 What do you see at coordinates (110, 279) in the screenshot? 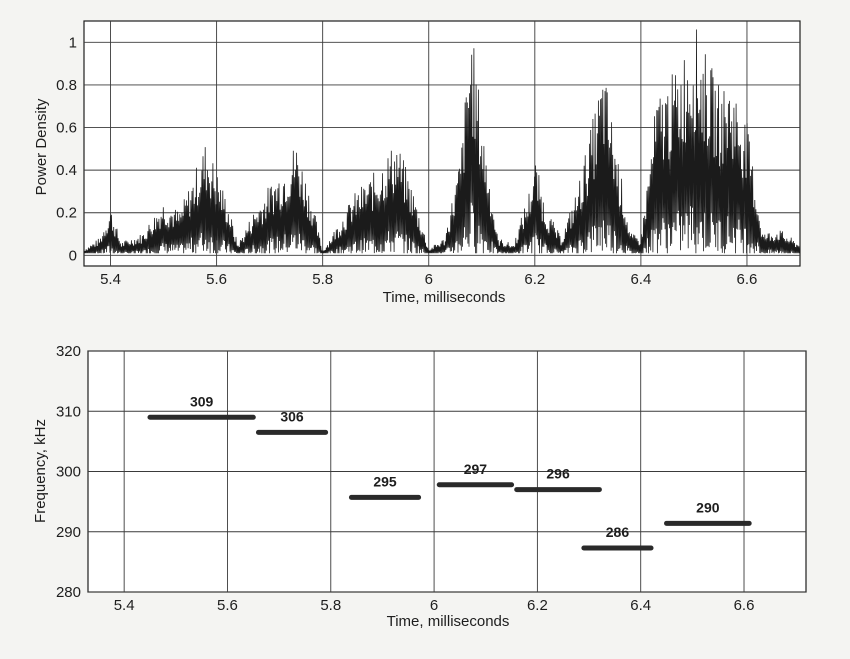
I see `top-x-tick-label: 5.4` at bounding box center [110, 279].